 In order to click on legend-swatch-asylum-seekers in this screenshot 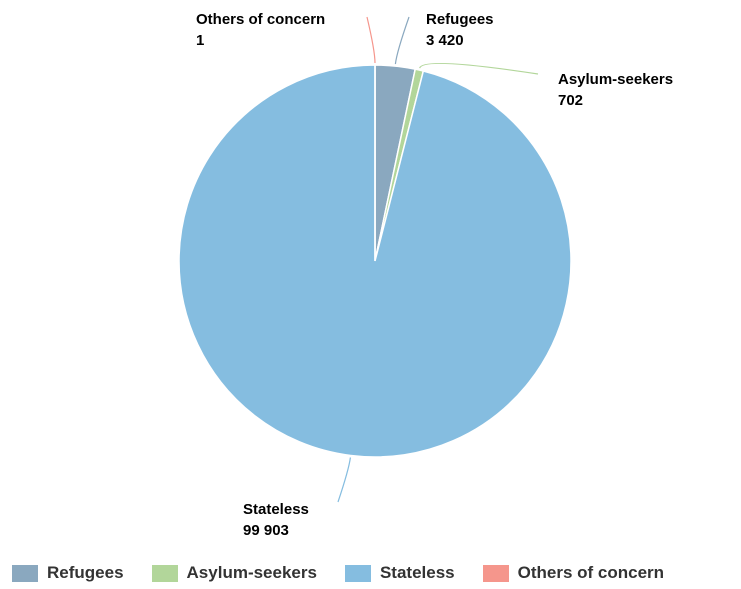, I will do `click(164, 573)`.